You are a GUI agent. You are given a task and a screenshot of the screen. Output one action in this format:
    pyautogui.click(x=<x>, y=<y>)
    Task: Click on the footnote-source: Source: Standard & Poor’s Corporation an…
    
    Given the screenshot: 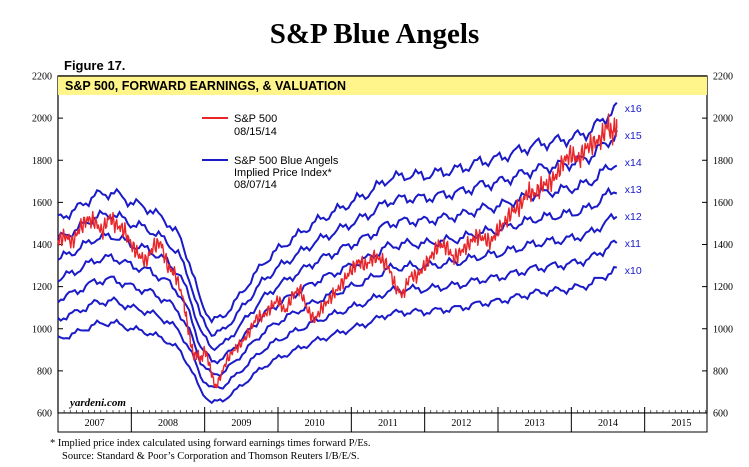 What is the action you would take?
    pyautogui.click(x=211, y=456)
    